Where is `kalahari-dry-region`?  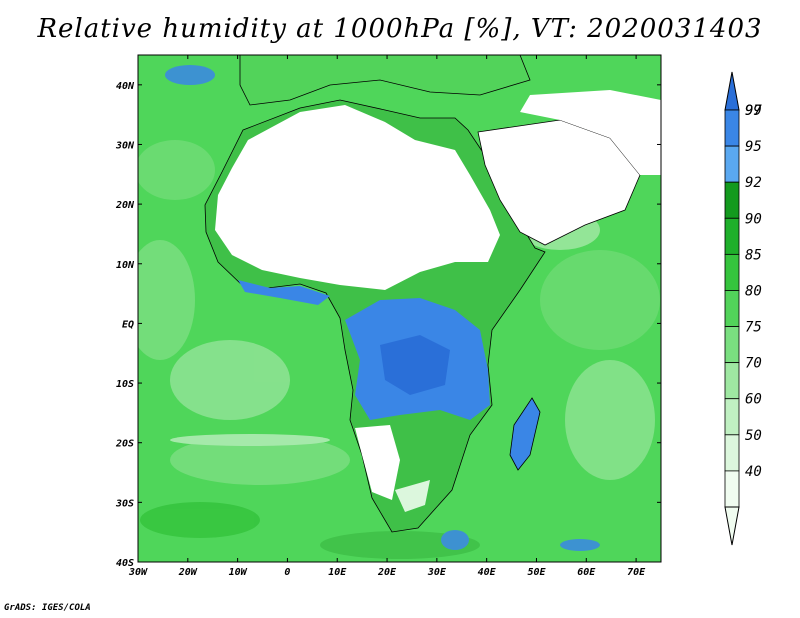
kalahari-dry-region is located at coordinates (377, 462).